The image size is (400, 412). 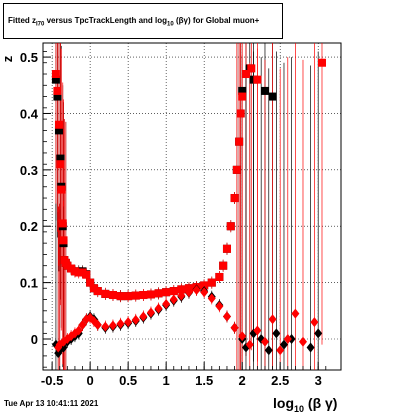 What do you see at coordinates (128, 380) in the screenshot?
I see `x-tick-label: 0.5` at bounding box center [128, 380].